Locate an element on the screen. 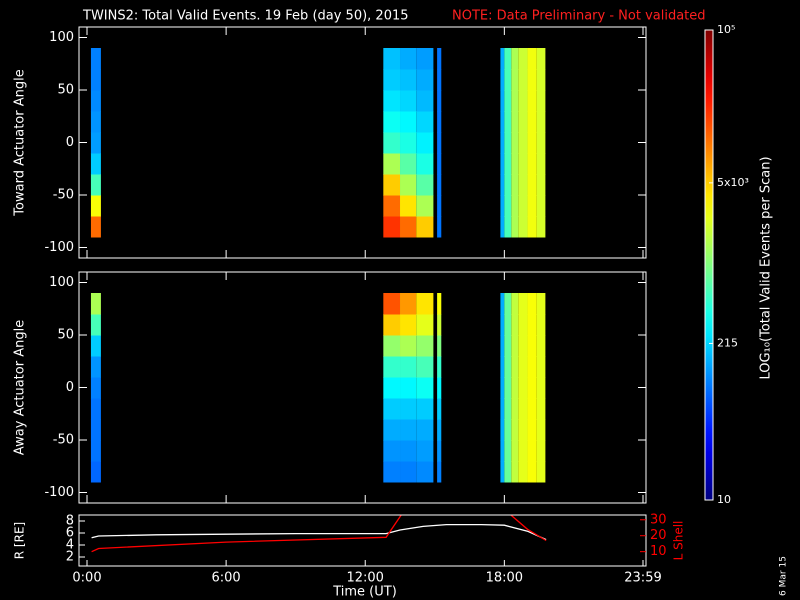 This screenshot has width=800, height=600. y-tick-label: 100 is located at coordinates (61, 37).